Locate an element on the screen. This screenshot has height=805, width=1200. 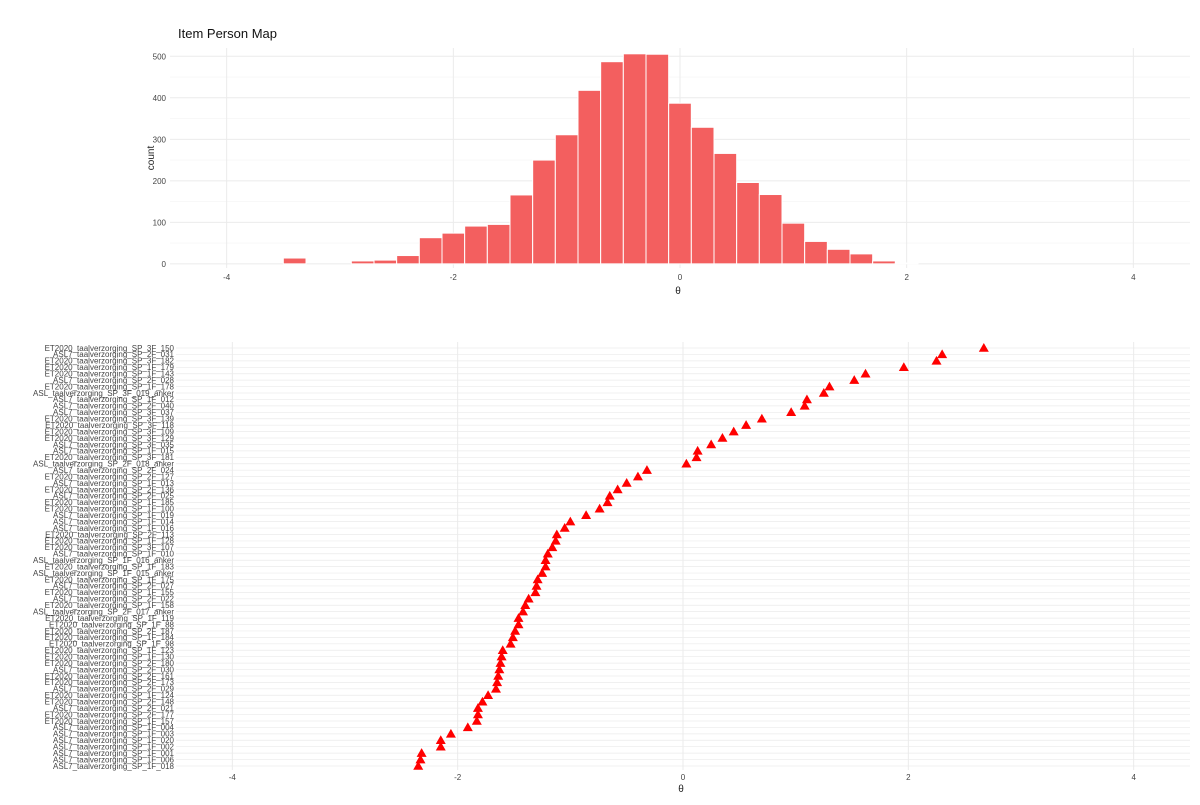
item-label: ET2020_taalverzorging_SP_2F_173 is located at coordinates (110, 682).